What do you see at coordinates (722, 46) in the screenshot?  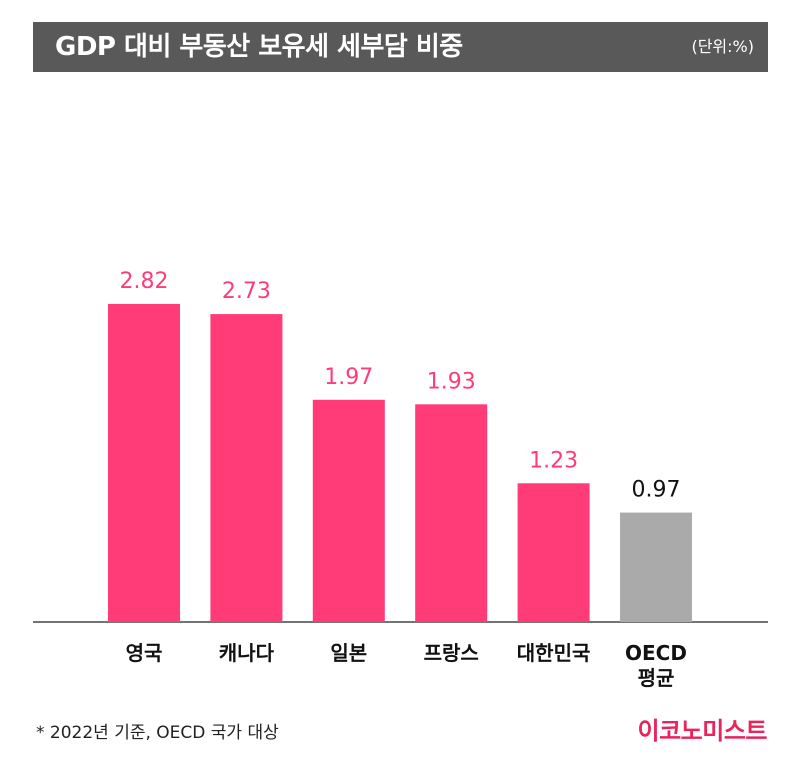 I see `unit-label: (단위:%)` at bounding box center [722, 46].